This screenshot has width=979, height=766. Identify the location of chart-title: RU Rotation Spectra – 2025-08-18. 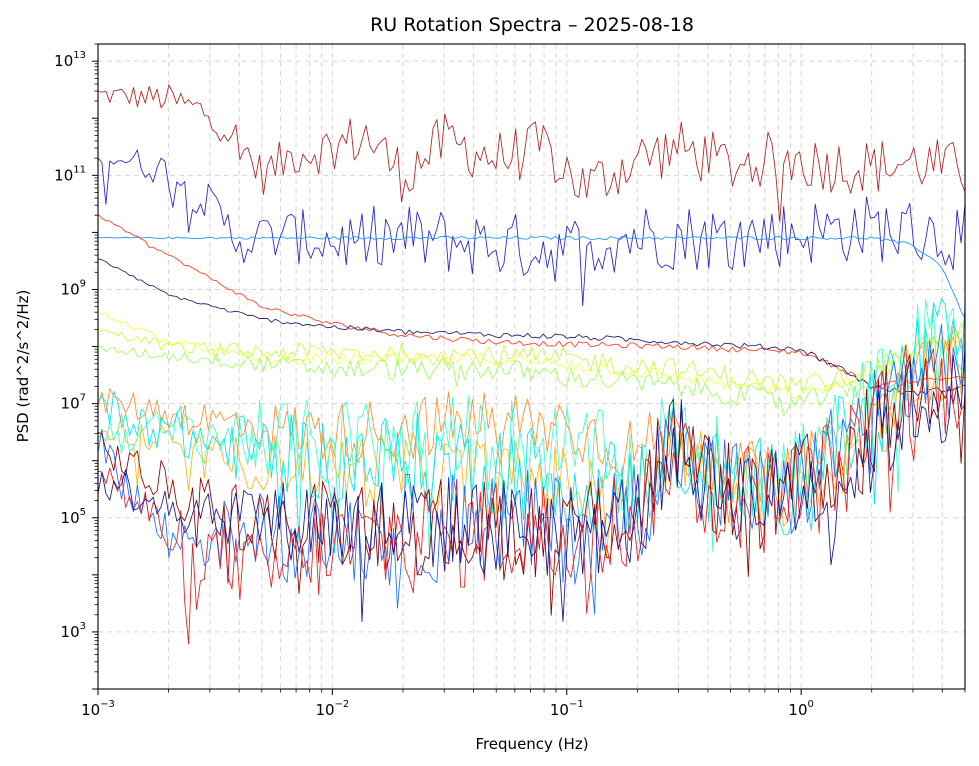
(532, 25).